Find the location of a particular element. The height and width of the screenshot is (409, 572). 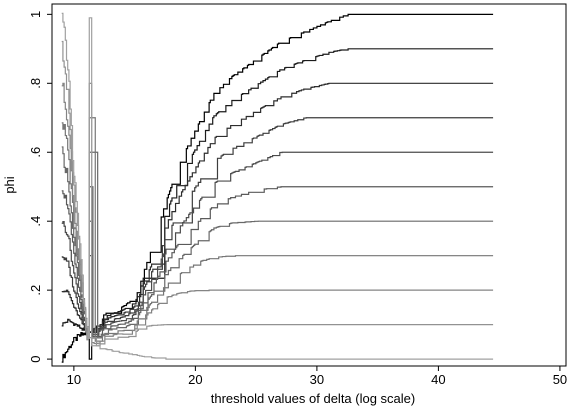

y-axis: 0 .2 .4 .6 .8 1 is located at coordinates (40, 187).